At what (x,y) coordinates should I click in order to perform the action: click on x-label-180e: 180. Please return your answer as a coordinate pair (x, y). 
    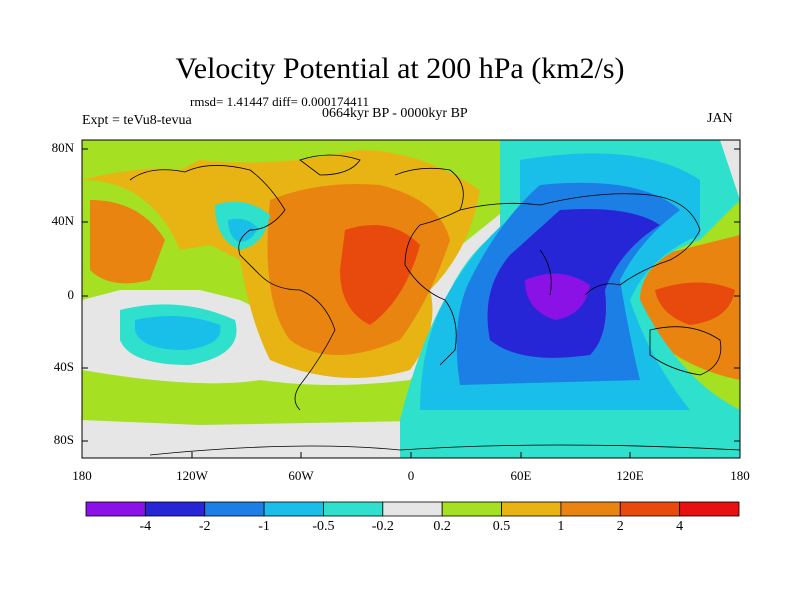
    Looking at the image, I should click on (740, 475).